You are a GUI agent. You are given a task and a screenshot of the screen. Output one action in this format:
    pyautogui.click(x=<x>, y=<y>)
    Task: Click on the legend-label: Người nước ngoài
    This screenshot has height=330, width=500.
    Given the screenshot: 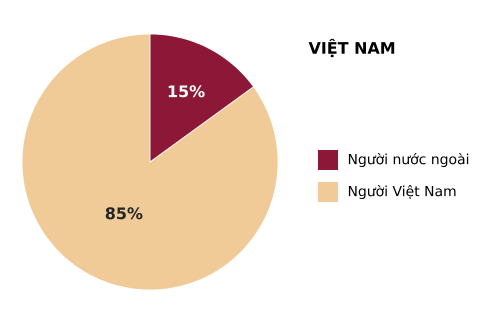 What is the action you would take?
    pyautogui.click(x=408, y=160)
    